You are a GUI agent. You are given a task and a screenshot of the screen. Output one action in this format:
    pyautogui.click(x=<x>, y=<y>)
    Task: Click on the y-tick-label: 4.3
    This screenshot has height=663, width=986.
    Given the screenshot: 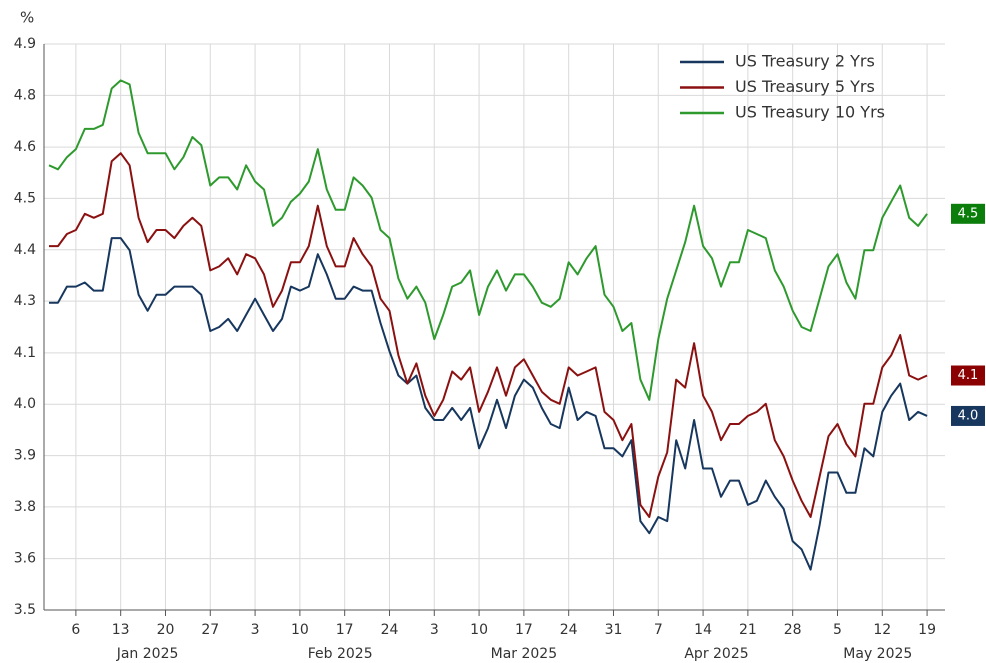 What is the action you would take?
    pyautogui.click(x=25, y=301)
    